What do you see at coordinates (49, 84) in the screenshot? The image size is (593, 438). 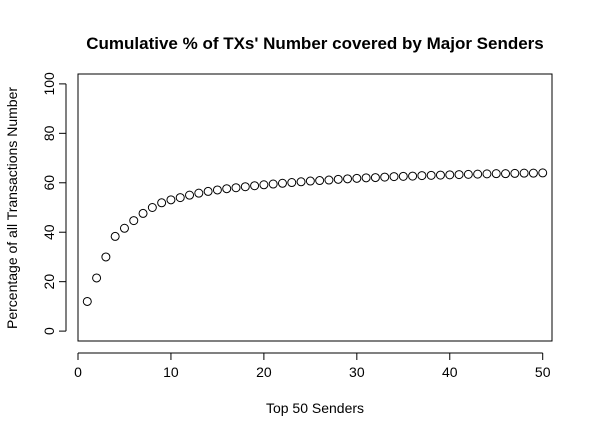 I see `y-tick-label: 100` at bounding box center [49, 84].